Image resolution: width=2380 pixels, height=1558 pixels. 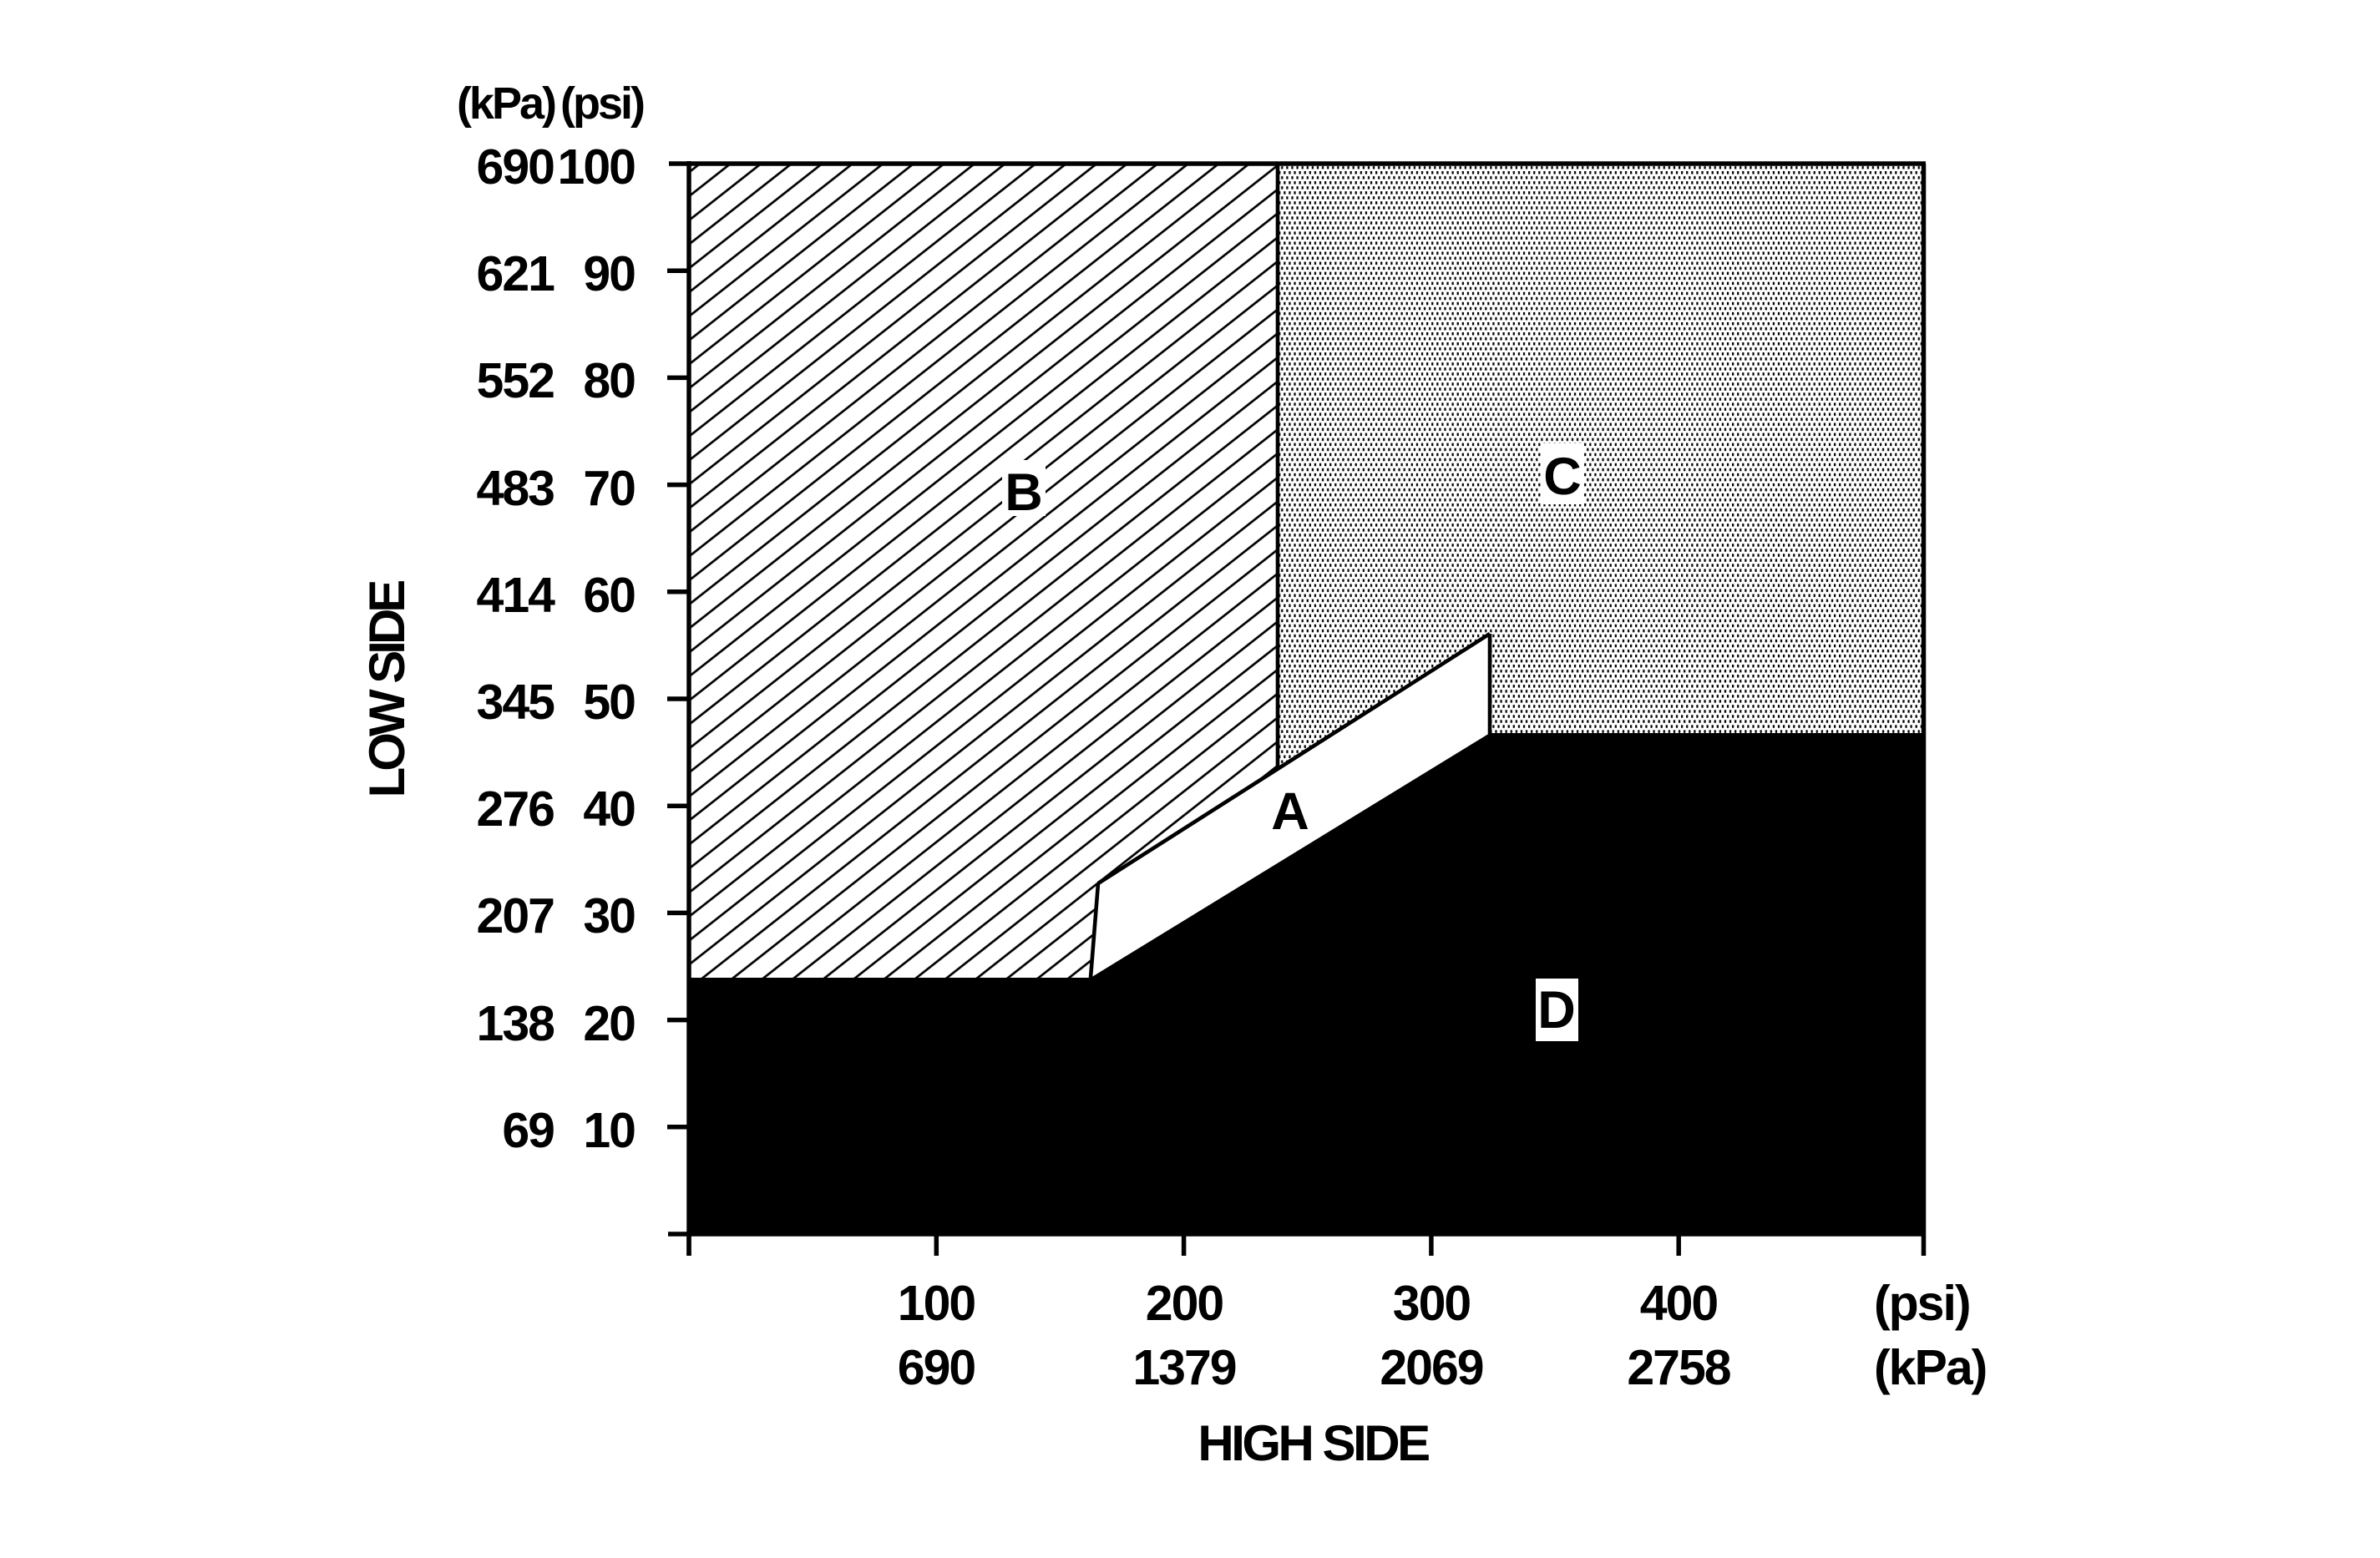 What do you see at coordinates (609, 1024) in the screenshot?
I see `svg-text: 20` at bounding box center [609, 1024].